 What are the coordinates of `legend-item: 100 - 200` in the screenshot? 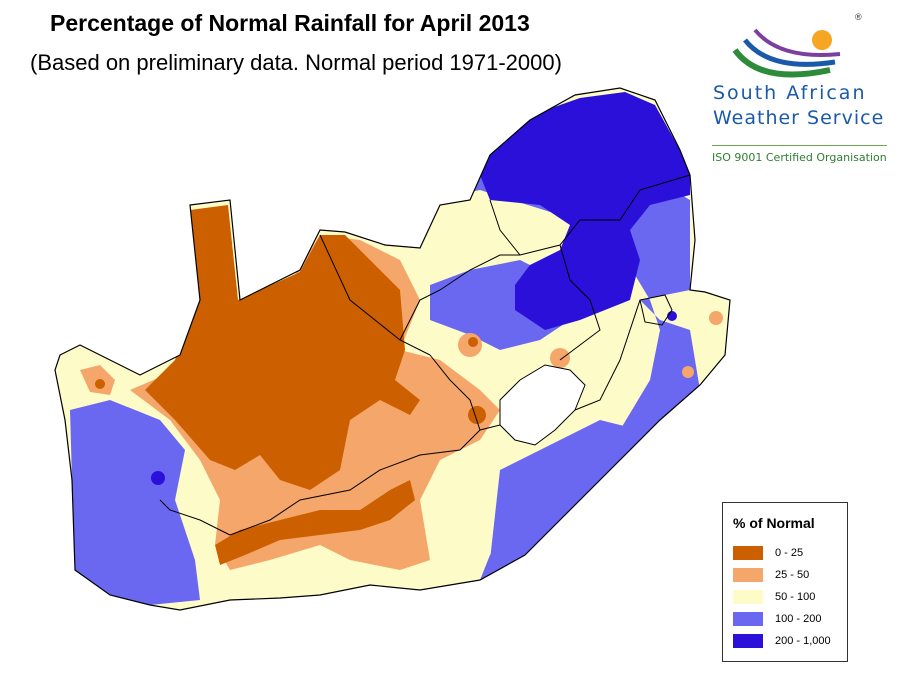 It's located at (777, 619).